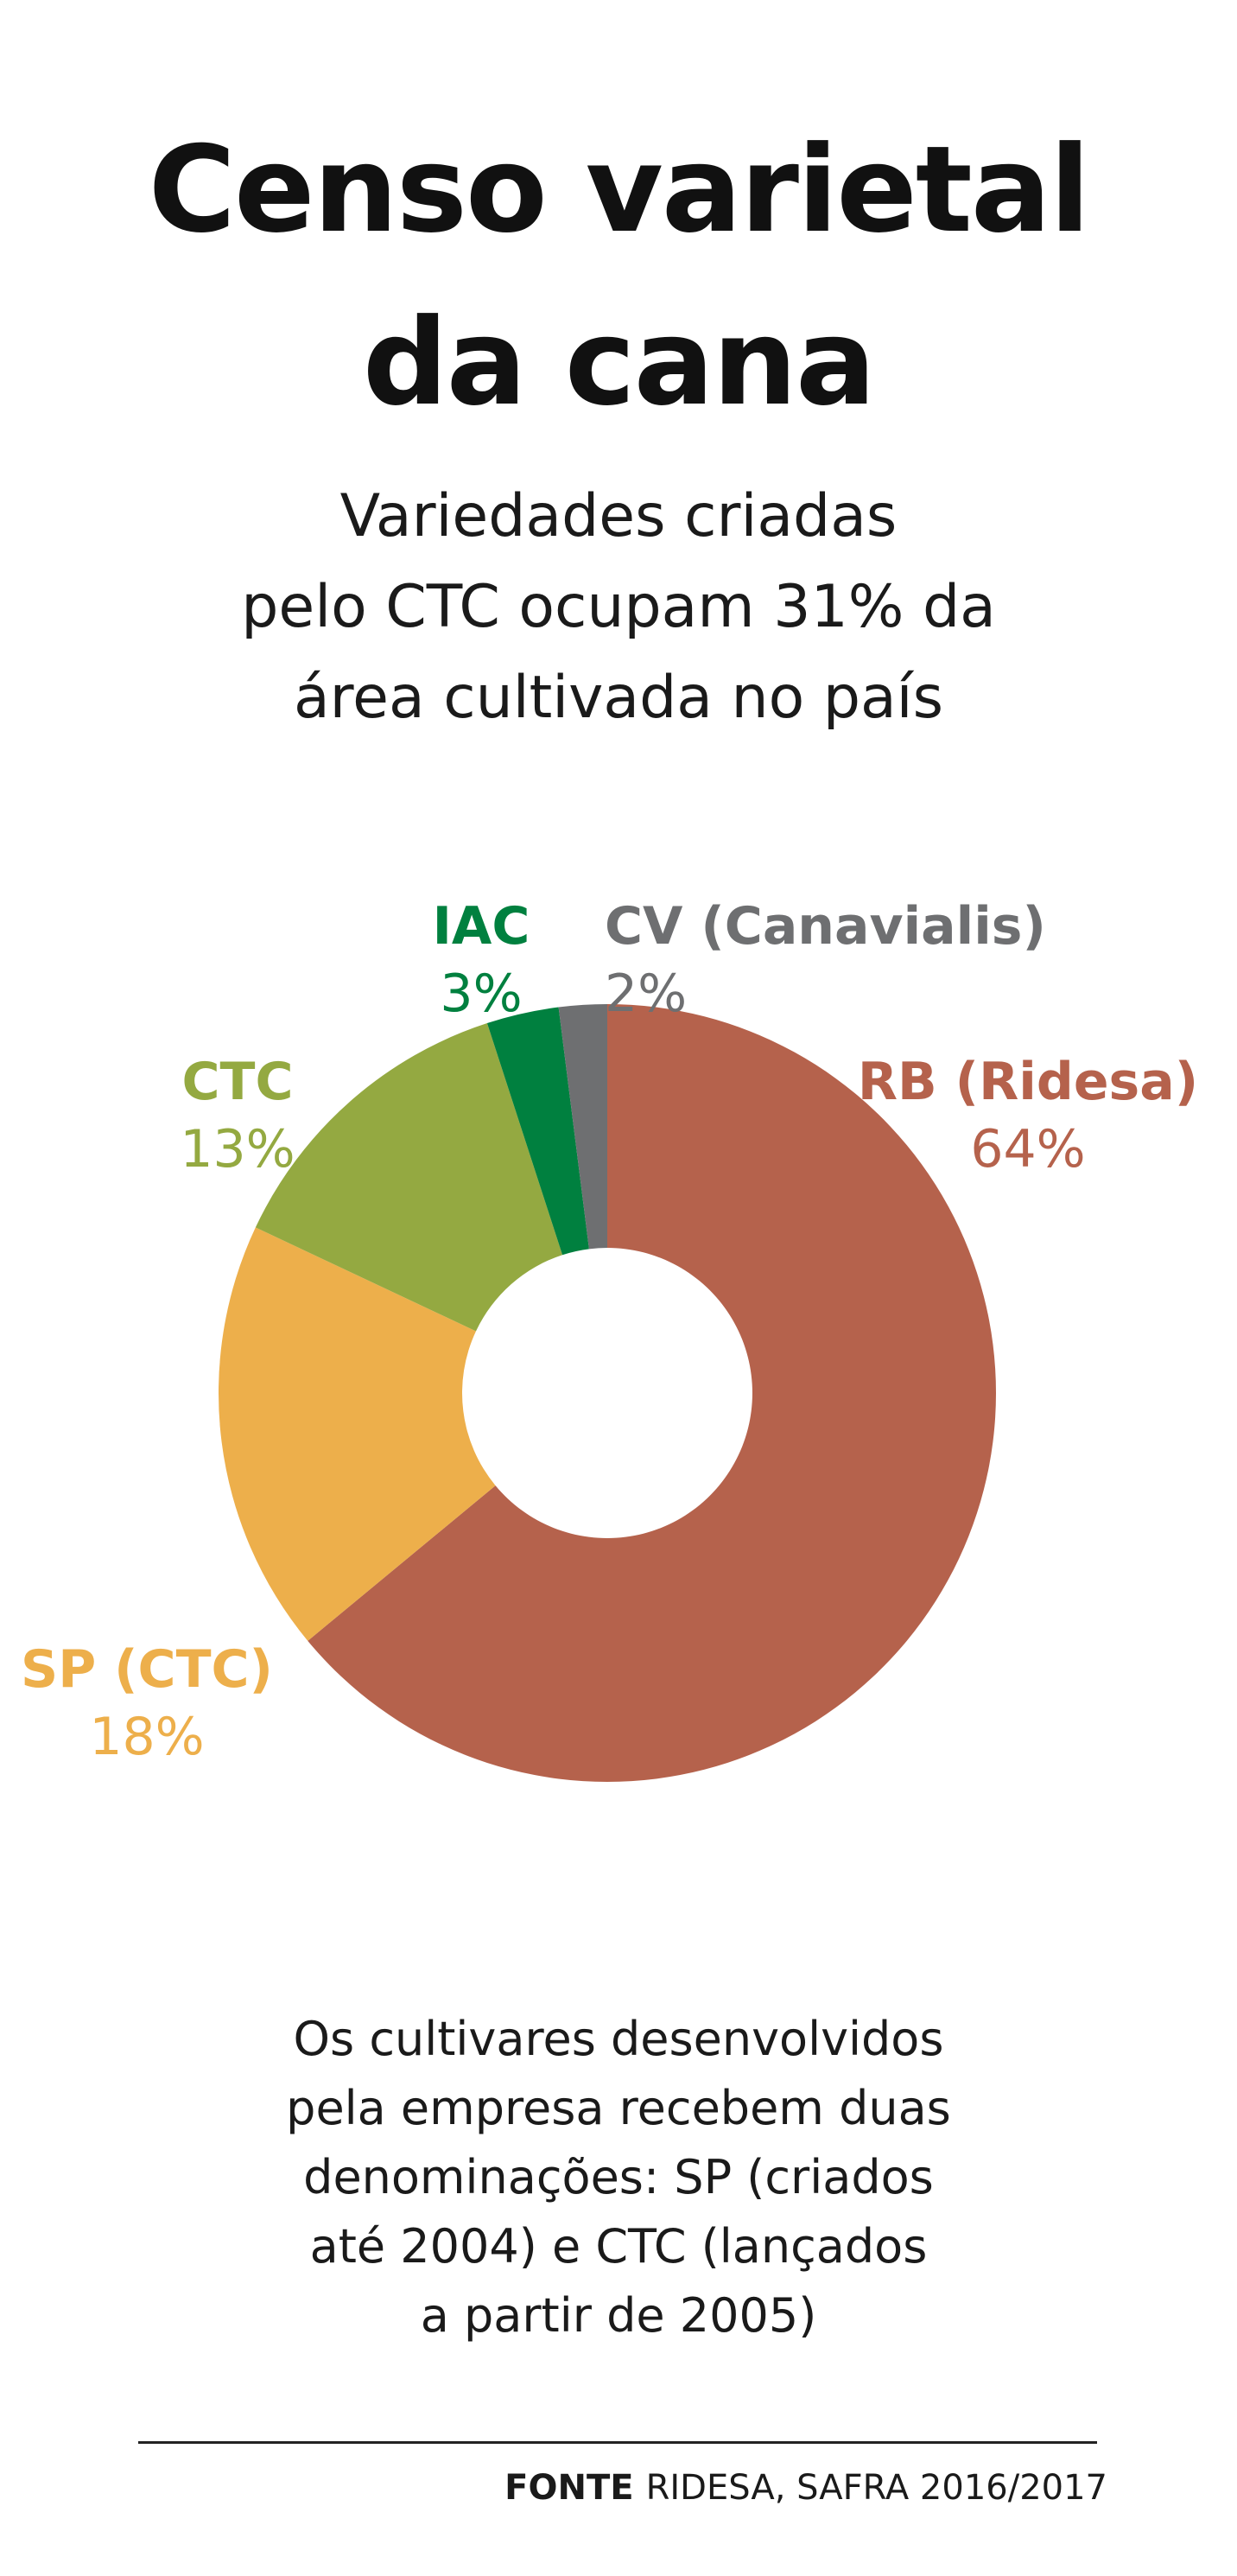 This screenshot has width=1237, height=2576. What do you see at coordinates (618, 2315) in the screenshot?
I see `footnote-line-5: a partir de 2005)` at bounding box center [618, 2315].